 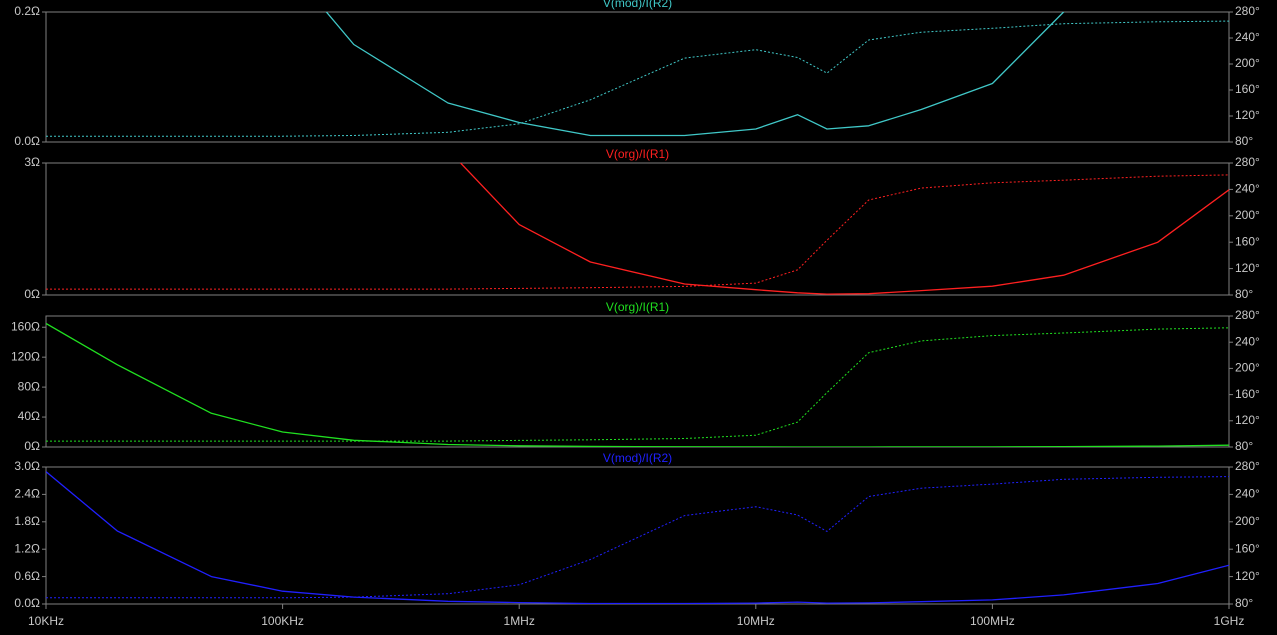 What do you see at coordinates (27, 494) in the screenshot?
I see `y-tick-label: 2.4Ω` at bounding box center [27, 494].